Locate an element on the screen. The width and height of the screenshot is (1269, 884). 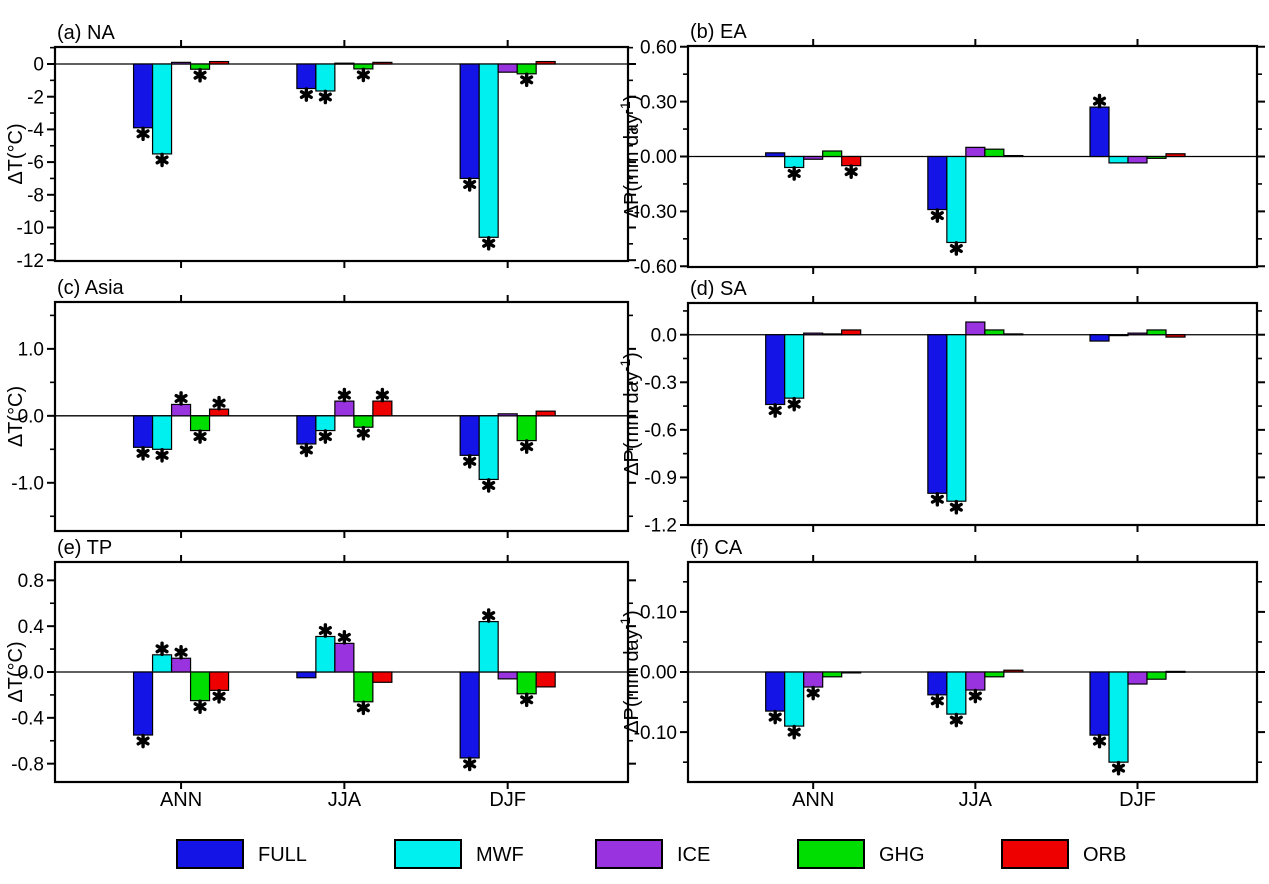
sig-marker-a-DJF-GHG is located at coordinates (527, 80).